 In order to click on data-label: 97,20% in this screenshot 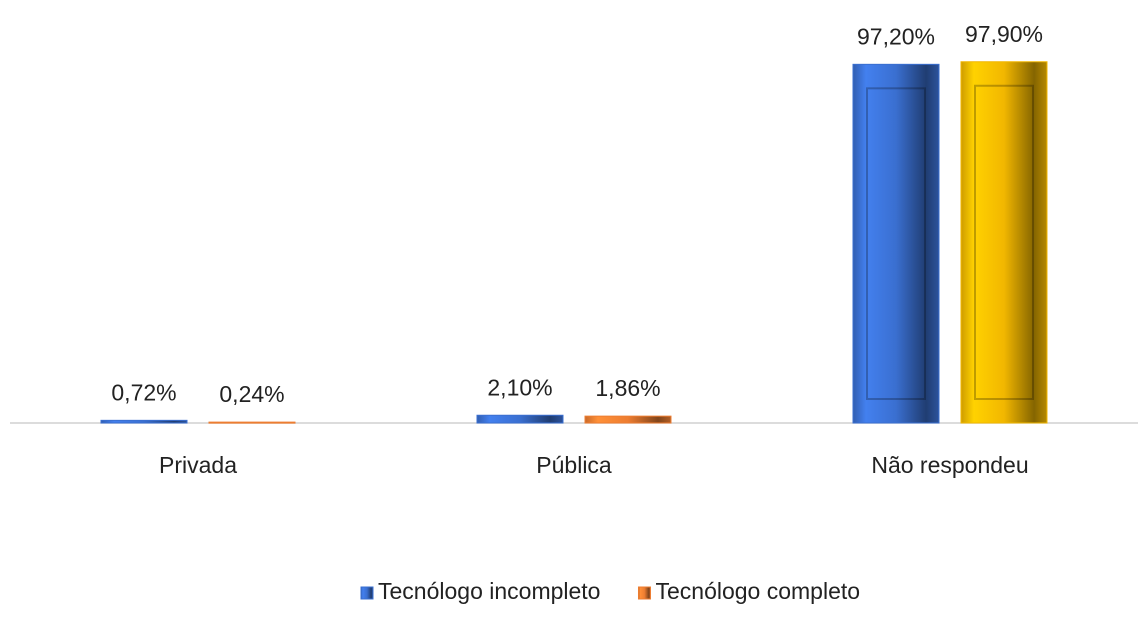, I will do `click(896, 36)`.